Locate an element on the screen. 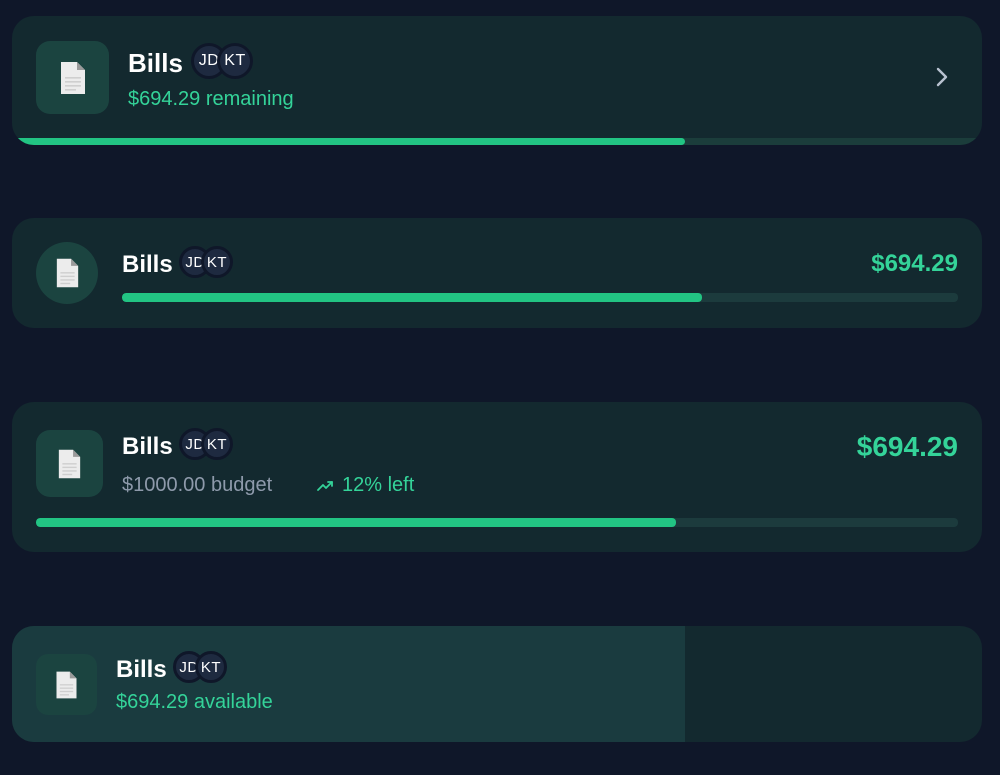  bills-card-4: Bills JD KT $694.29 available is located at coordinates (497, 684).